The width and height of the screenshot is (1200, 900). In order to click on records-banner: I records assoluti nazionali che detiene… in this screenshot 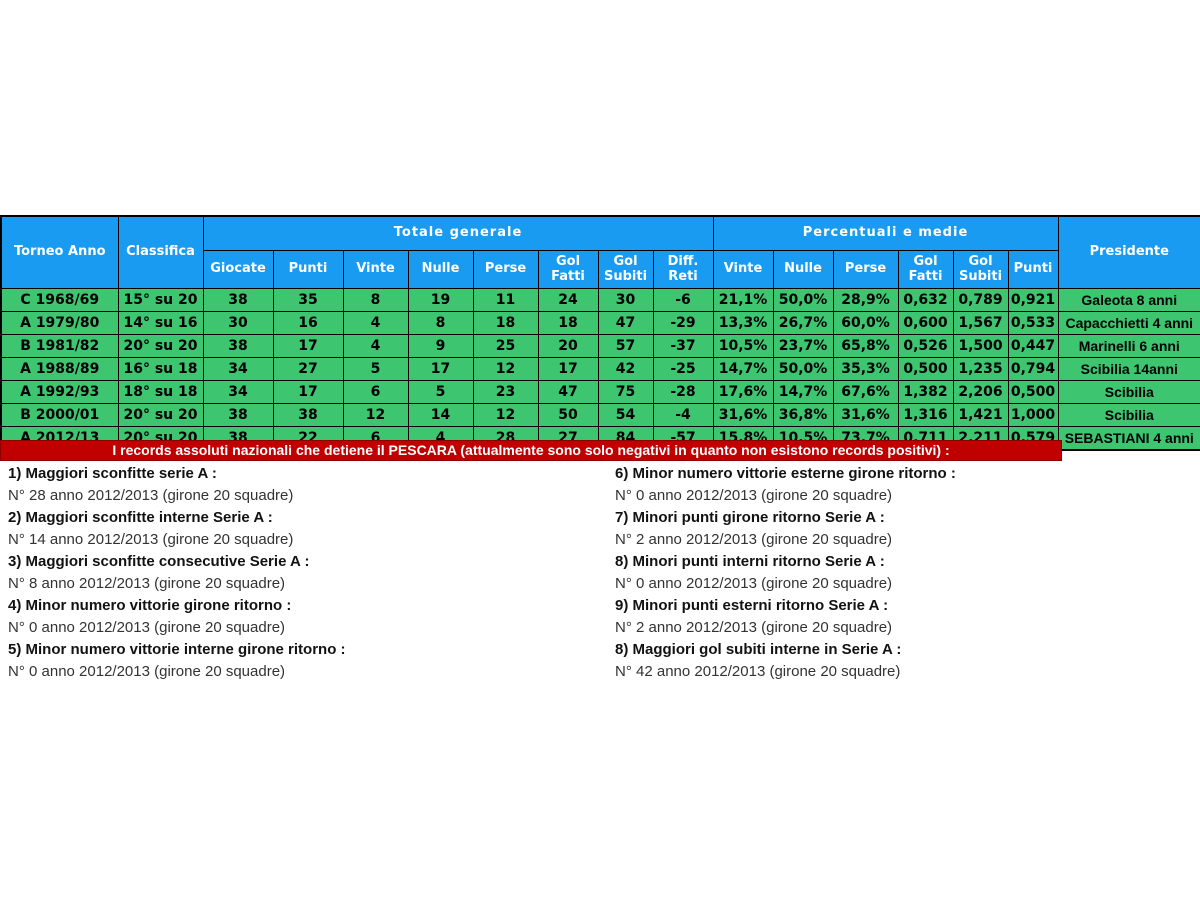, I will do `click(531, 450)`.